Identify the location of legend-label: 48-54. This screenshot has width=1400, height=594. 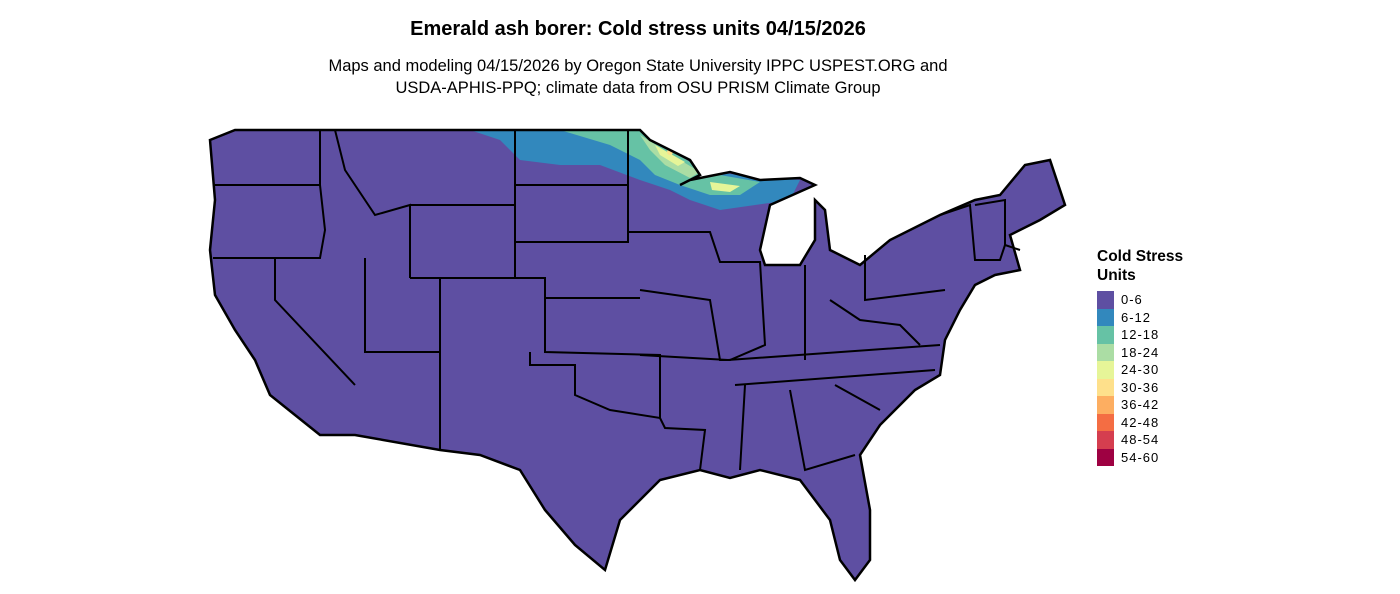
(1140, 440).